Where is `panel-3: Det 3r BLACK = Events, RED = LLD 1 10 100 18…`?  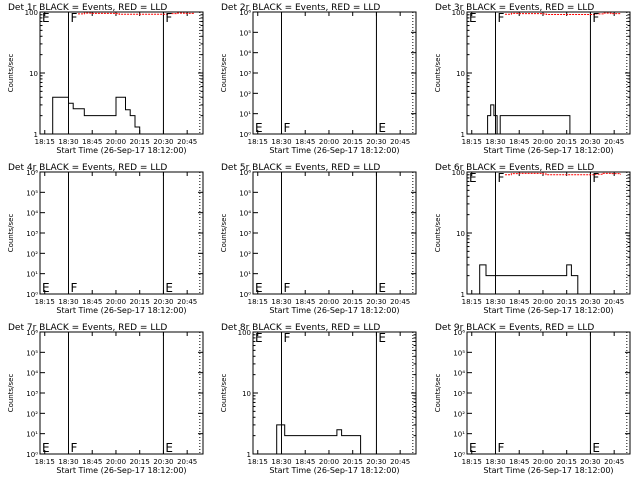 panel-3: Det 3r BLACK = Events, RED = LLD 1 10 100 18… is located at coordinates (532, 79).